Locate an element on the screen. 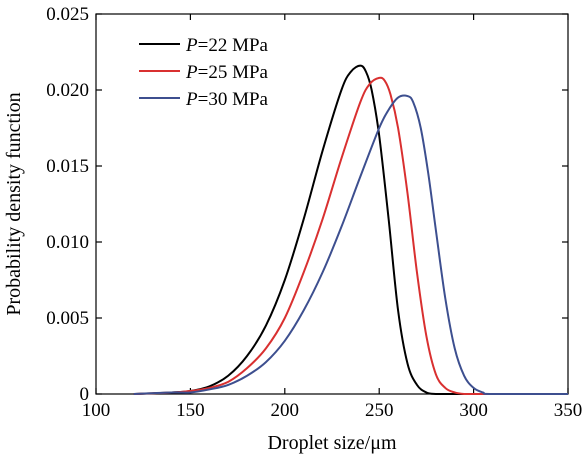 The width and height of the screenshot is (584, 459). y-tick-label: 0 is located at coordinates (85, 394).